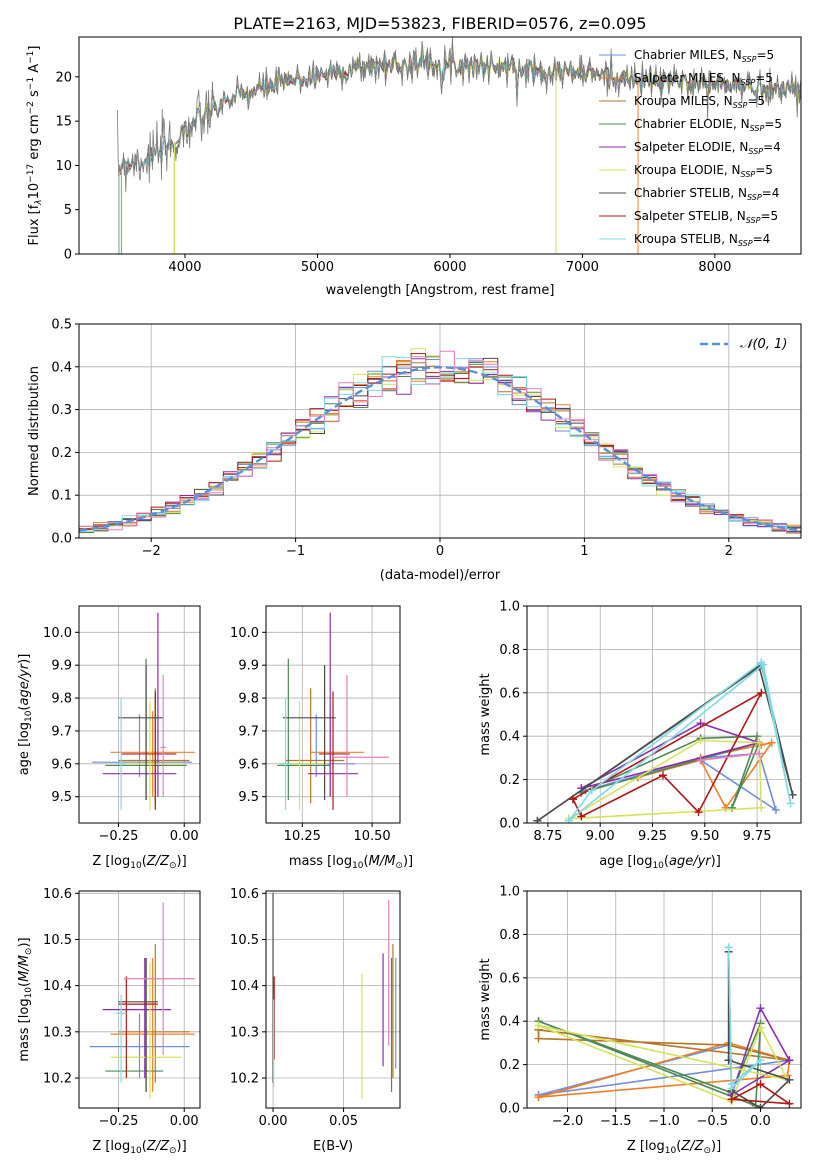 Image resolution: width=819 pixels, height=1170 pixels. Describe the element at coordinates (343, 1121) in the screenshot. I see `x-tick-label: 0.05` at that location.